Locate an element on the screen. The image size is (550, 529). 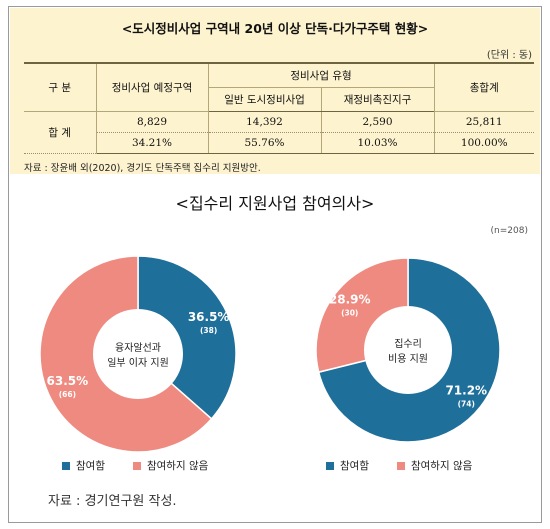
header-promotion: 재정비촉진지구 is located at coordinates (377, 99).